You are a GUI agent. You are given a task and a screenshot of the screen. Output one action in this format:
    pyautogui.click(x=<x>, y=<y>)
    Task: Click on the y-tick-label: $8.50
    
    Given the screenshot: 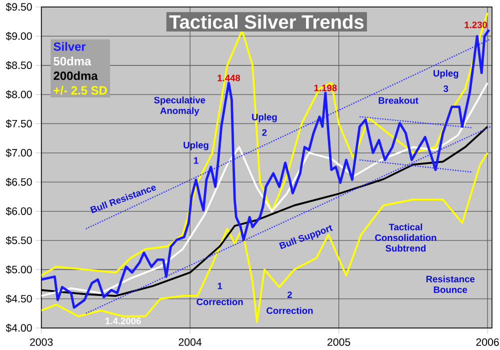 What is the action you would take?
    pyautogui.click(x=19, y=65)
    